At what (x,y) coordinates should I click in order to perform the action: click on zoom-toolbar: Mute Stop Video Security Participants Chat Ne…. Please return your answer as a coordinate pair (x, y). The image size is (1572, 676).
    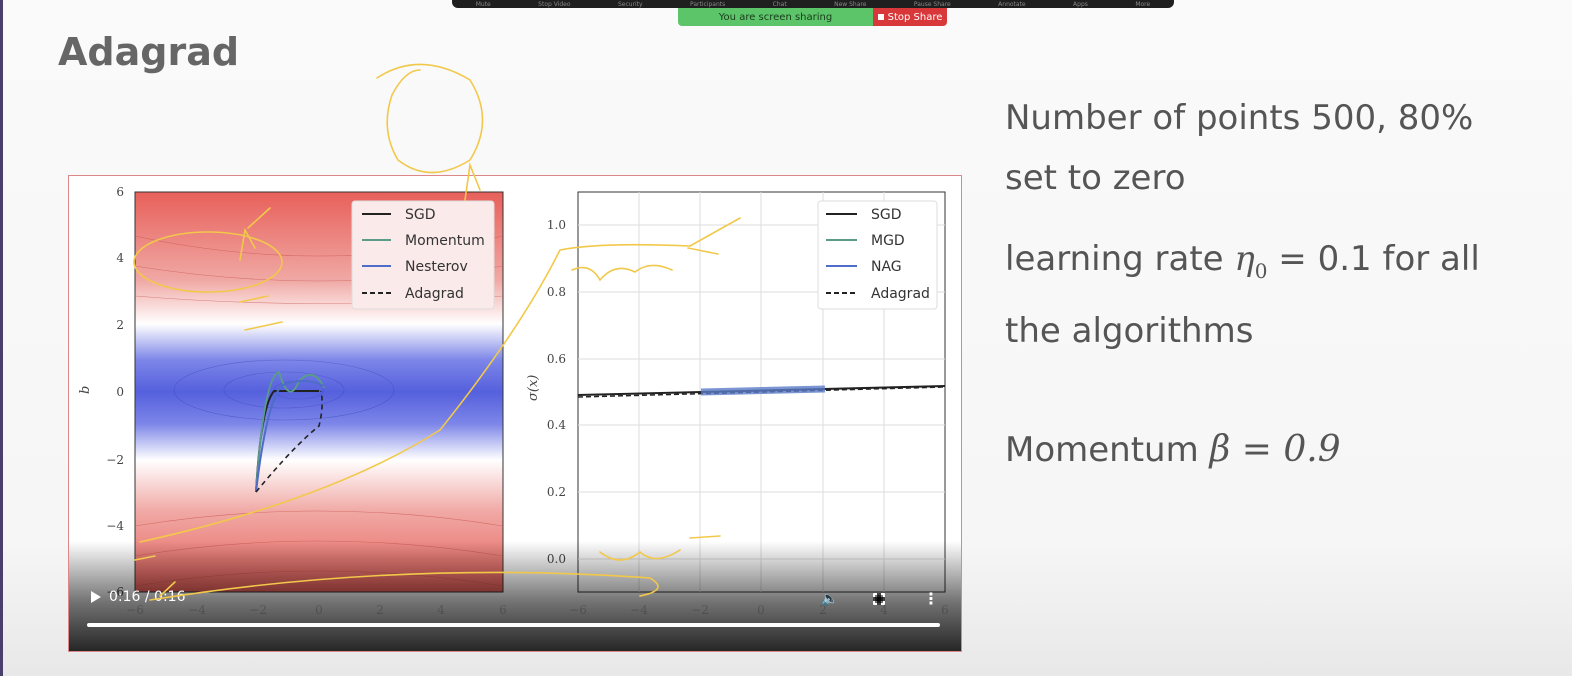
    Looking at the image, I should click on (813, 4).